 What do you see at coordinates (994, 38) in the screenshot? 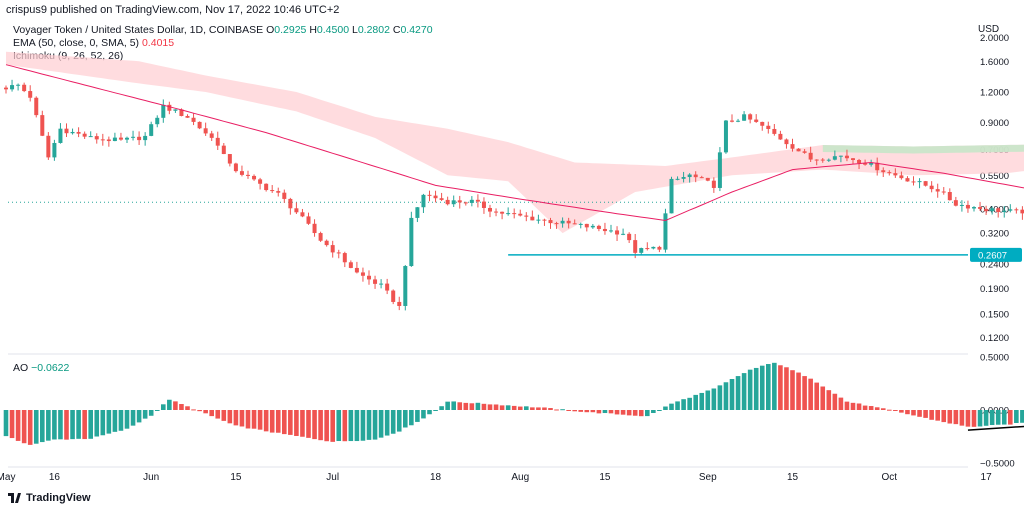
I see `price-tick-label: 2.0000` at bounding box center [994, 38].